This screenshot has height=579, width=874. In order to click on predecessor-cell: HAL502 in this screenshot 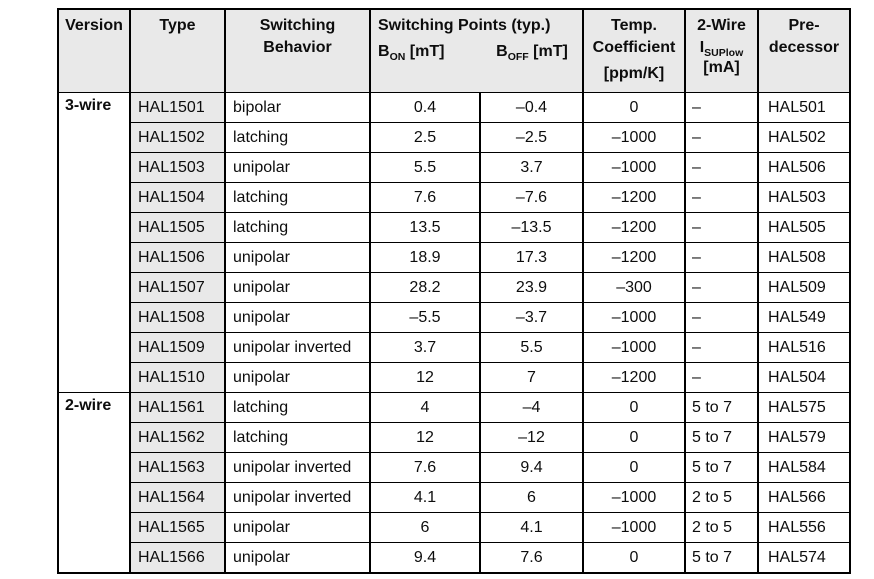, I will do `click(804, 137)`.